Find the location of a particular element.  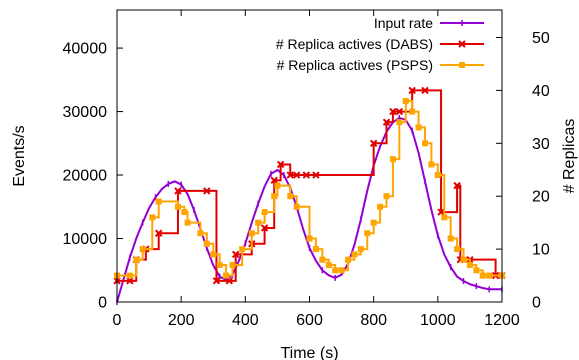

left-y-tick-label: 0 is located at coordinates (102, 303).